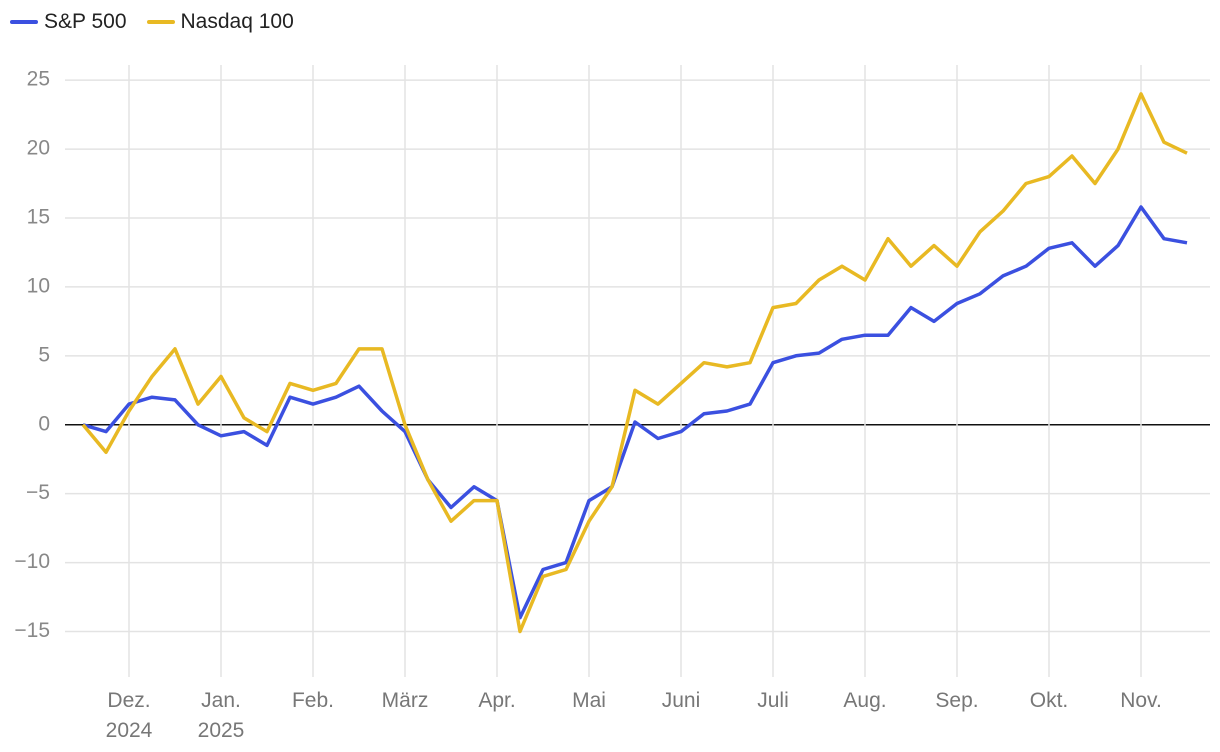  I want to click on legend-label: Nasdaq 100, so click(237, 21).